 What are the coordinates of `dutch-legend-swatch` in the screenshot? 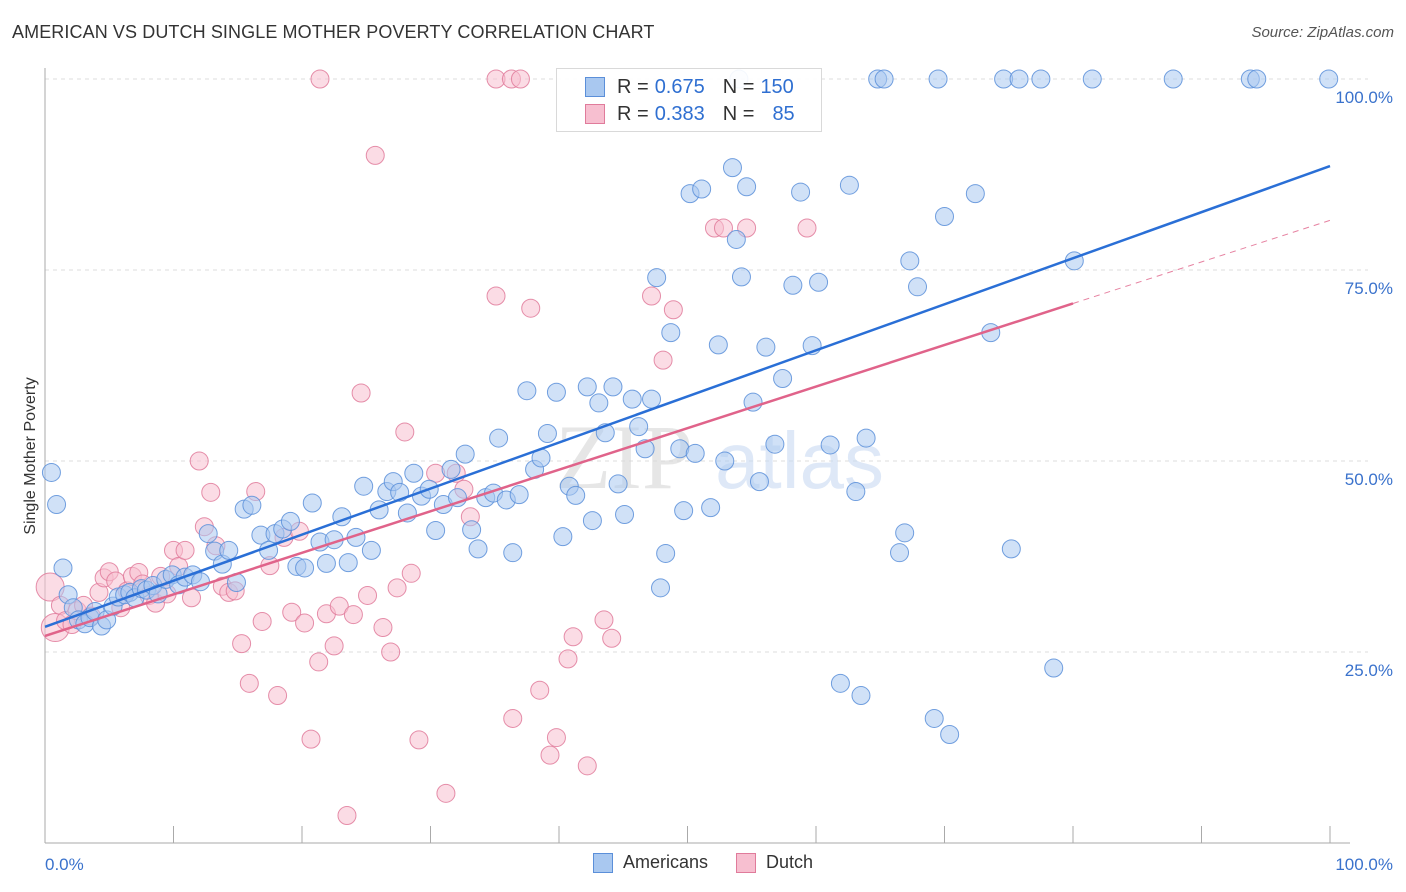 It's located at (746, 862).